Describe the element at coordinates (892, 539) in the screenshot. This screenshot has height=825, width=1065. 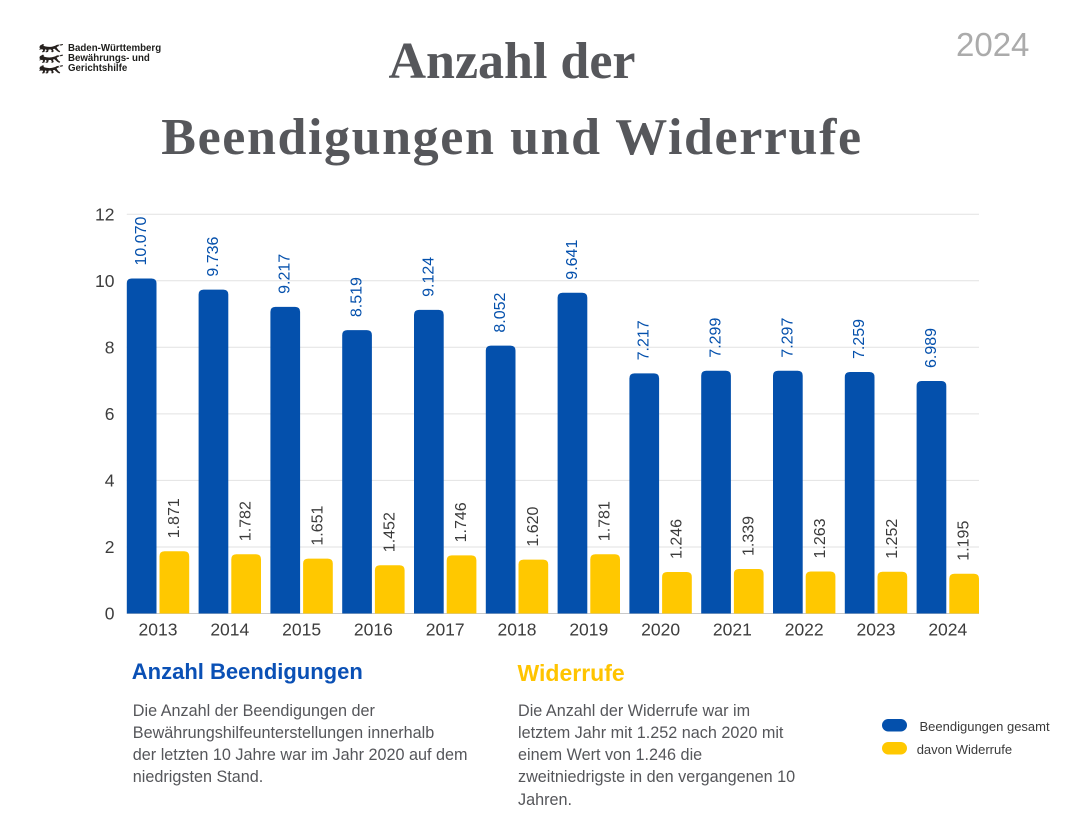
I see `svg-text: 1.252` at that location.